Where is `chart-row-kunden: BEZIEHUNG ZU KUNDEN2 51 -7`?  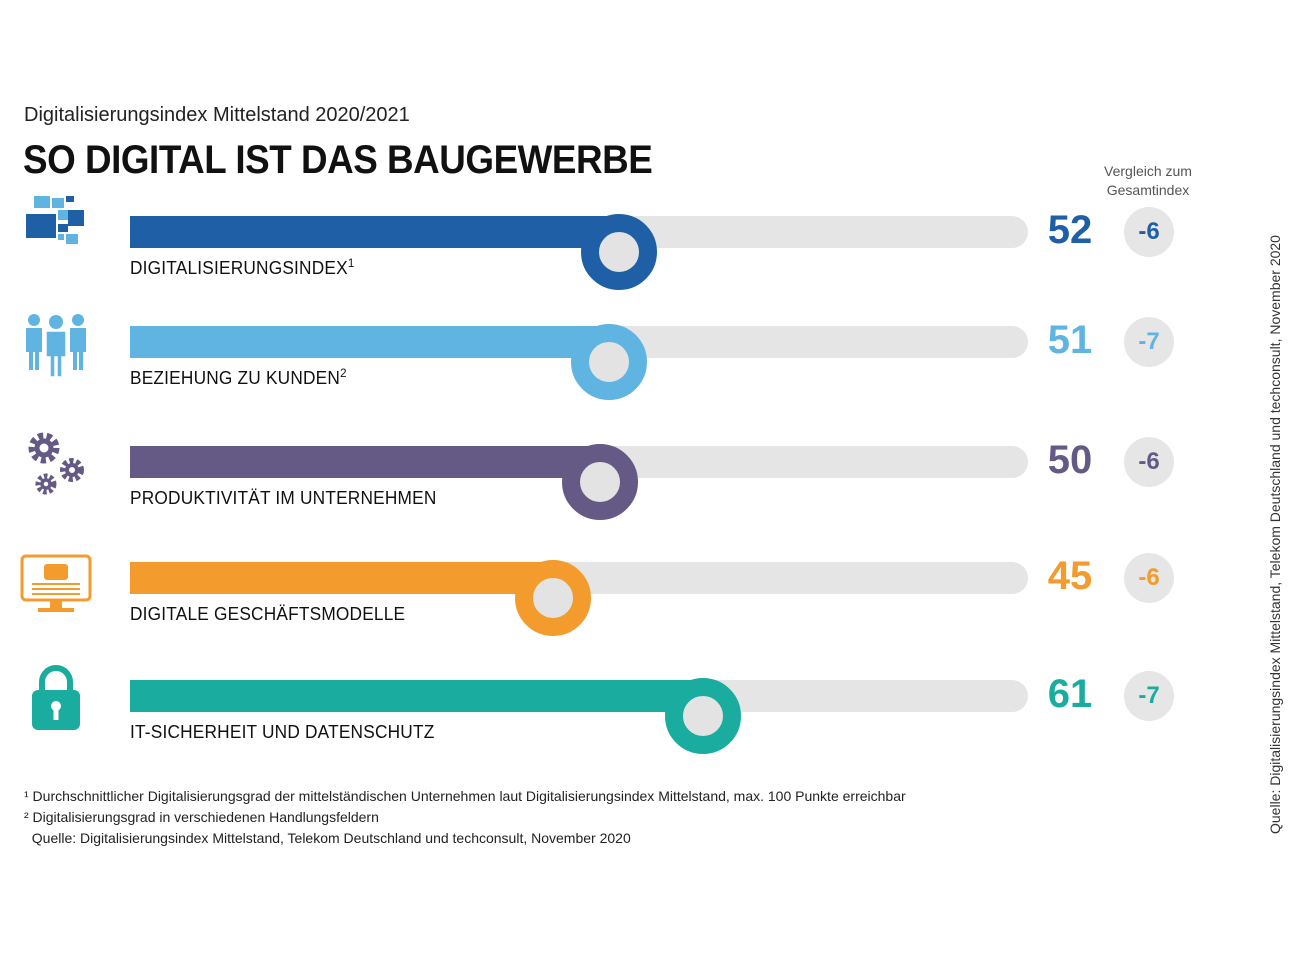 chart-row-kunden: BEZIEHUNG ZU KUNDEN2 51 -7 is located at coordinates (648, 356).